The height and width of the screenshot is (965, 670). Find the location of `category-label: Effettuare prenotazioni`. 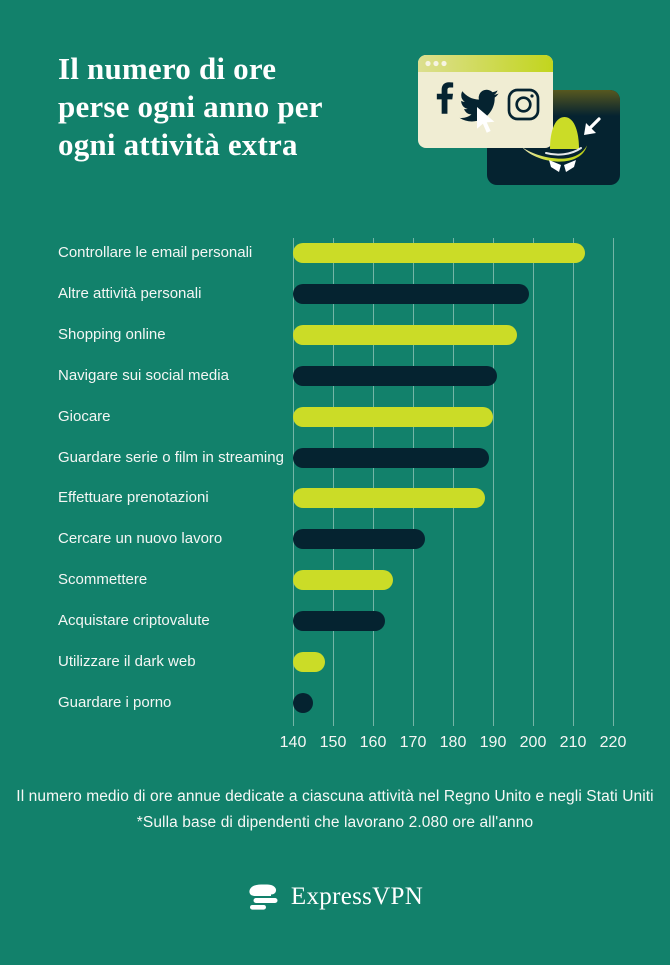

category-label: Effettuare prenotazioni is located at coordinates (133, 498).